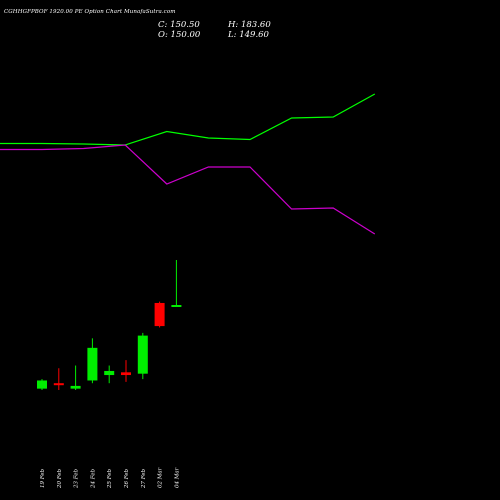  Describe the element at coordinates (43, 478) in the screenshot. I see `date-label: 19 Feb` at that location.